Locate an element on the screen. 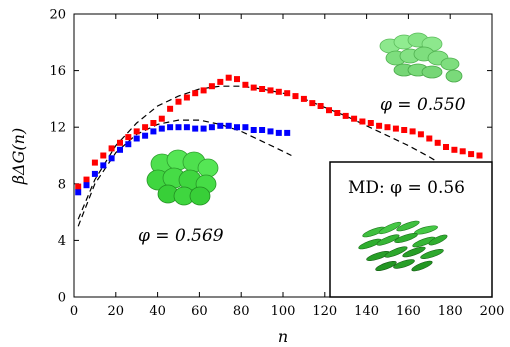 Image resolution: width=510 pixels, height=347 pixels. x-tick-label: 0 is located at coordinates (74, 311).